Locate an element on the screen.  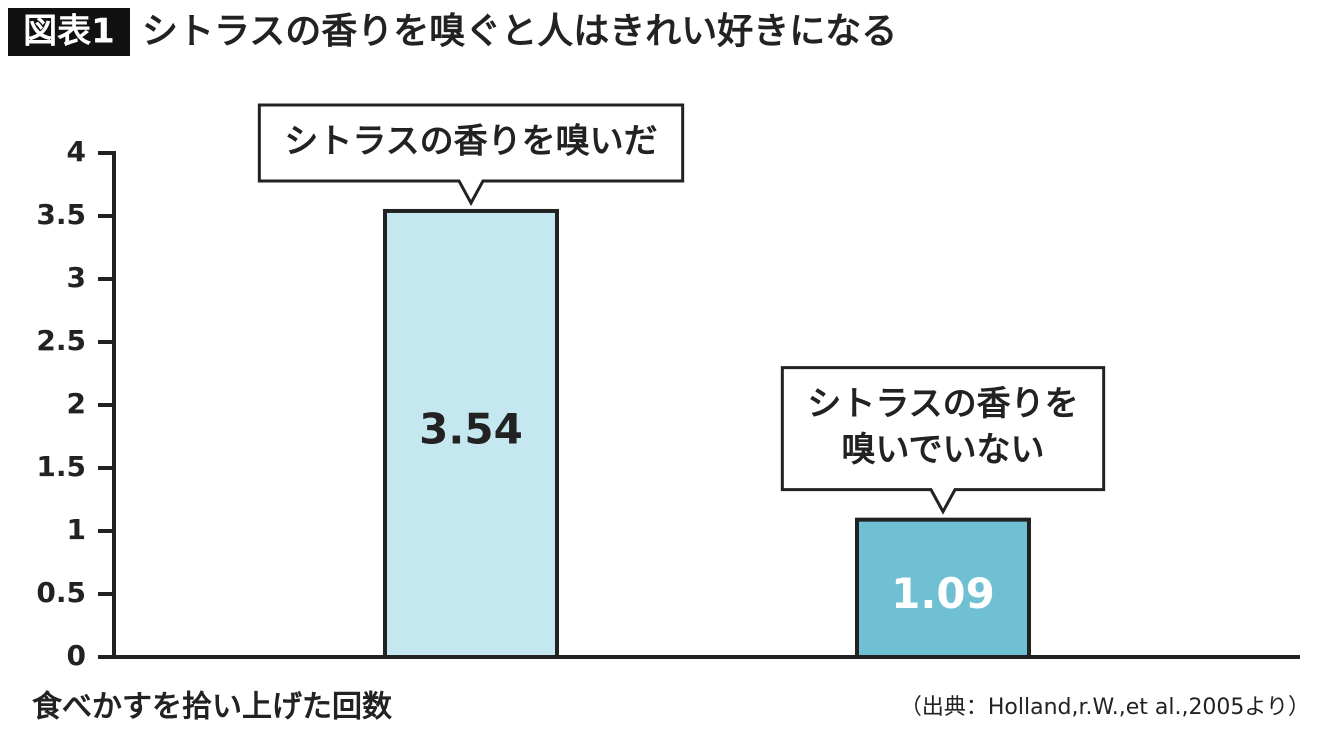
y-tick-label: 3 is located at coordinates (76, 277).